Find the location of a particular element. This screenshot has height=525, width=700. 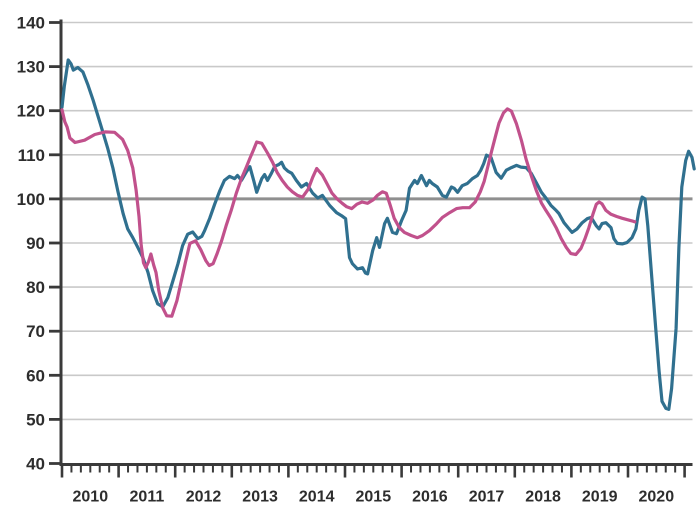

y-tick-label-130: 130 is located at coordinates (31, 67).